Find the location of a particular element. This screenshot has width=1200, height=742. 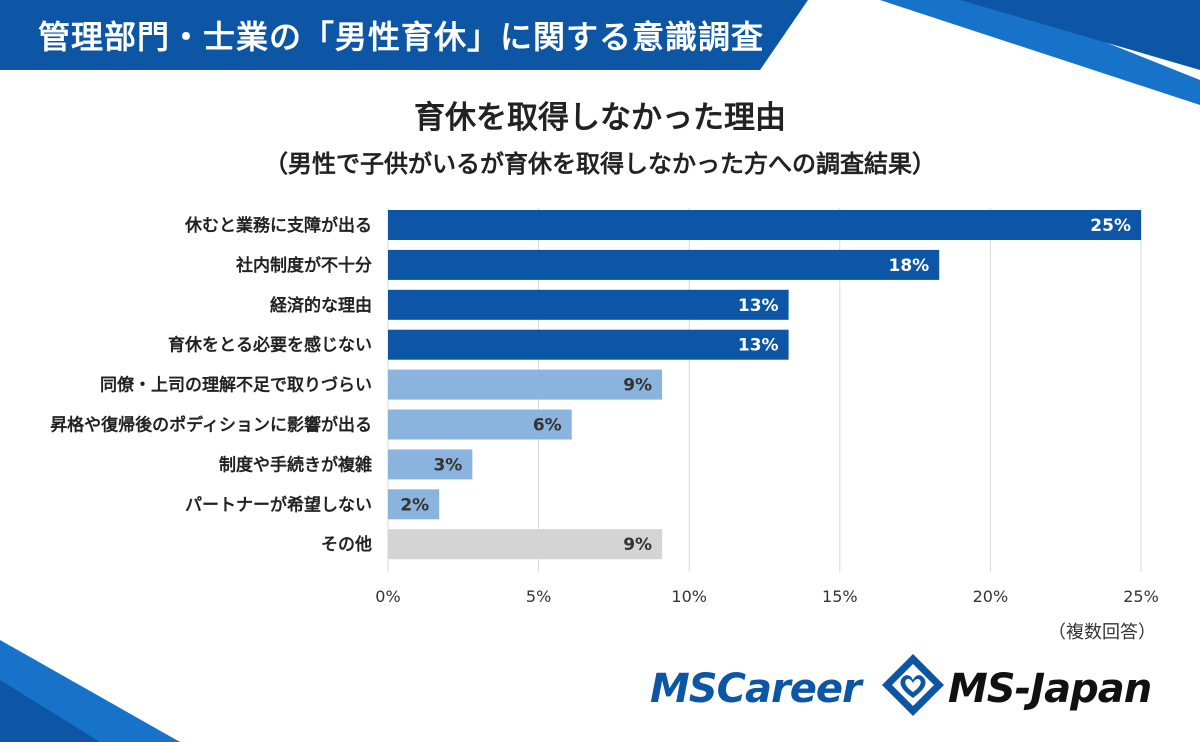

chart-title: 育休を取得しなかった理由 is located at coordinates (600, 118).